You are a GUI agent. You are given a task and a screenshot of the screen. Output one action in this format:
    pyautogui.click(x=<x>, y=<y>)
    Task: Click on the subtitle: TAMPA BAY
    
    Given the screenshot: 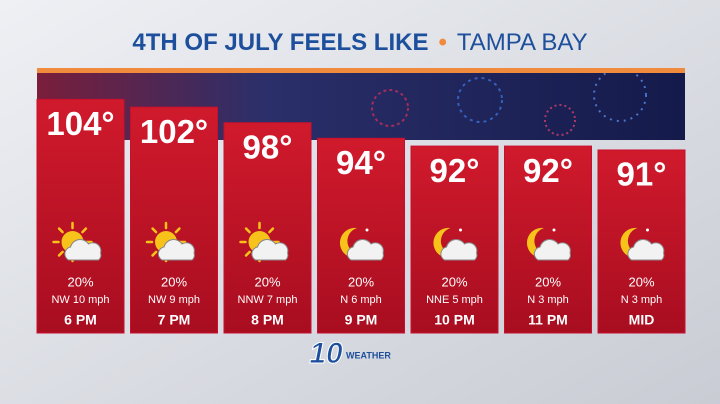 What is the action you would take?
    pyautogui.click(x=522, y=42)
    